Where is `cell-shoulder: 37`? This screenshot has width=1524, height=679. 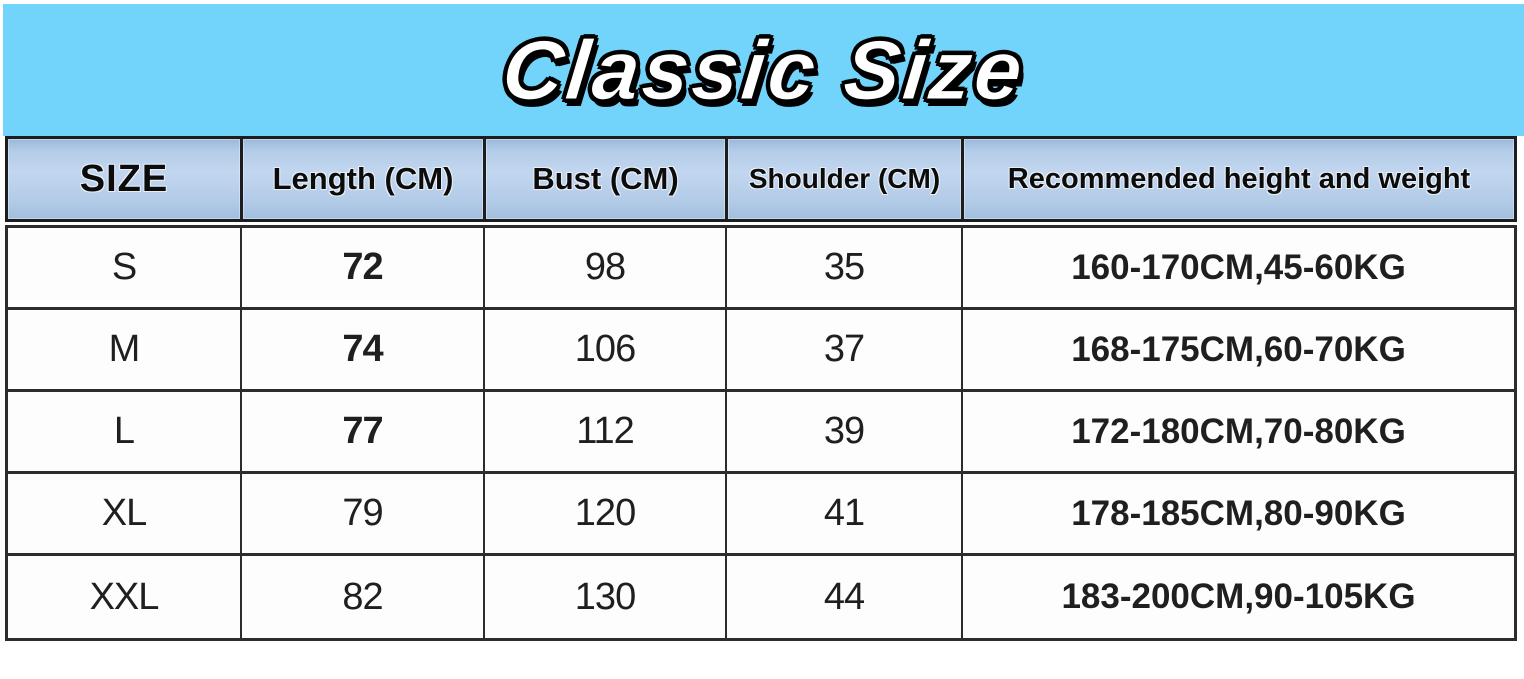 cell-shoulder: 37 is located at coordinates (843, 349).